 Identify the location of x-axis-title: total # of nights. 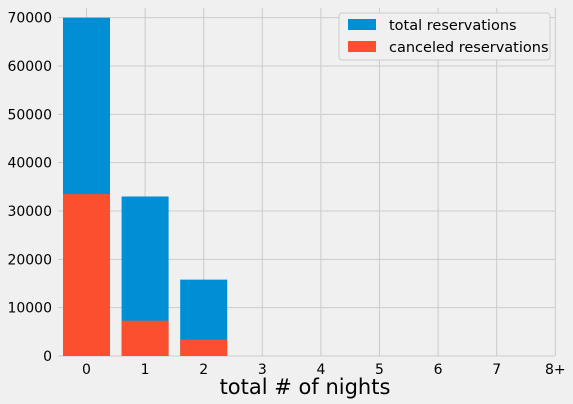
(305, 387).